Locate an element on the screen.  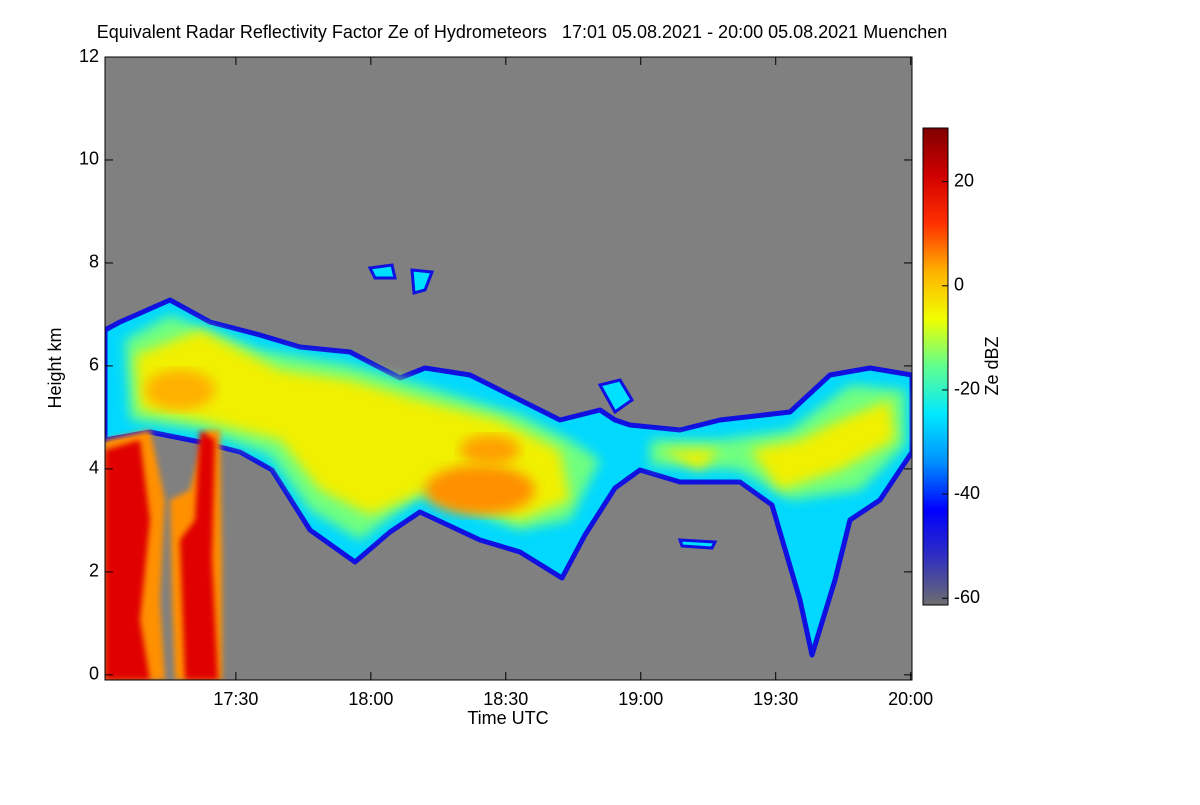
y-tick-label: 10 is located at coordinates (89, 159).